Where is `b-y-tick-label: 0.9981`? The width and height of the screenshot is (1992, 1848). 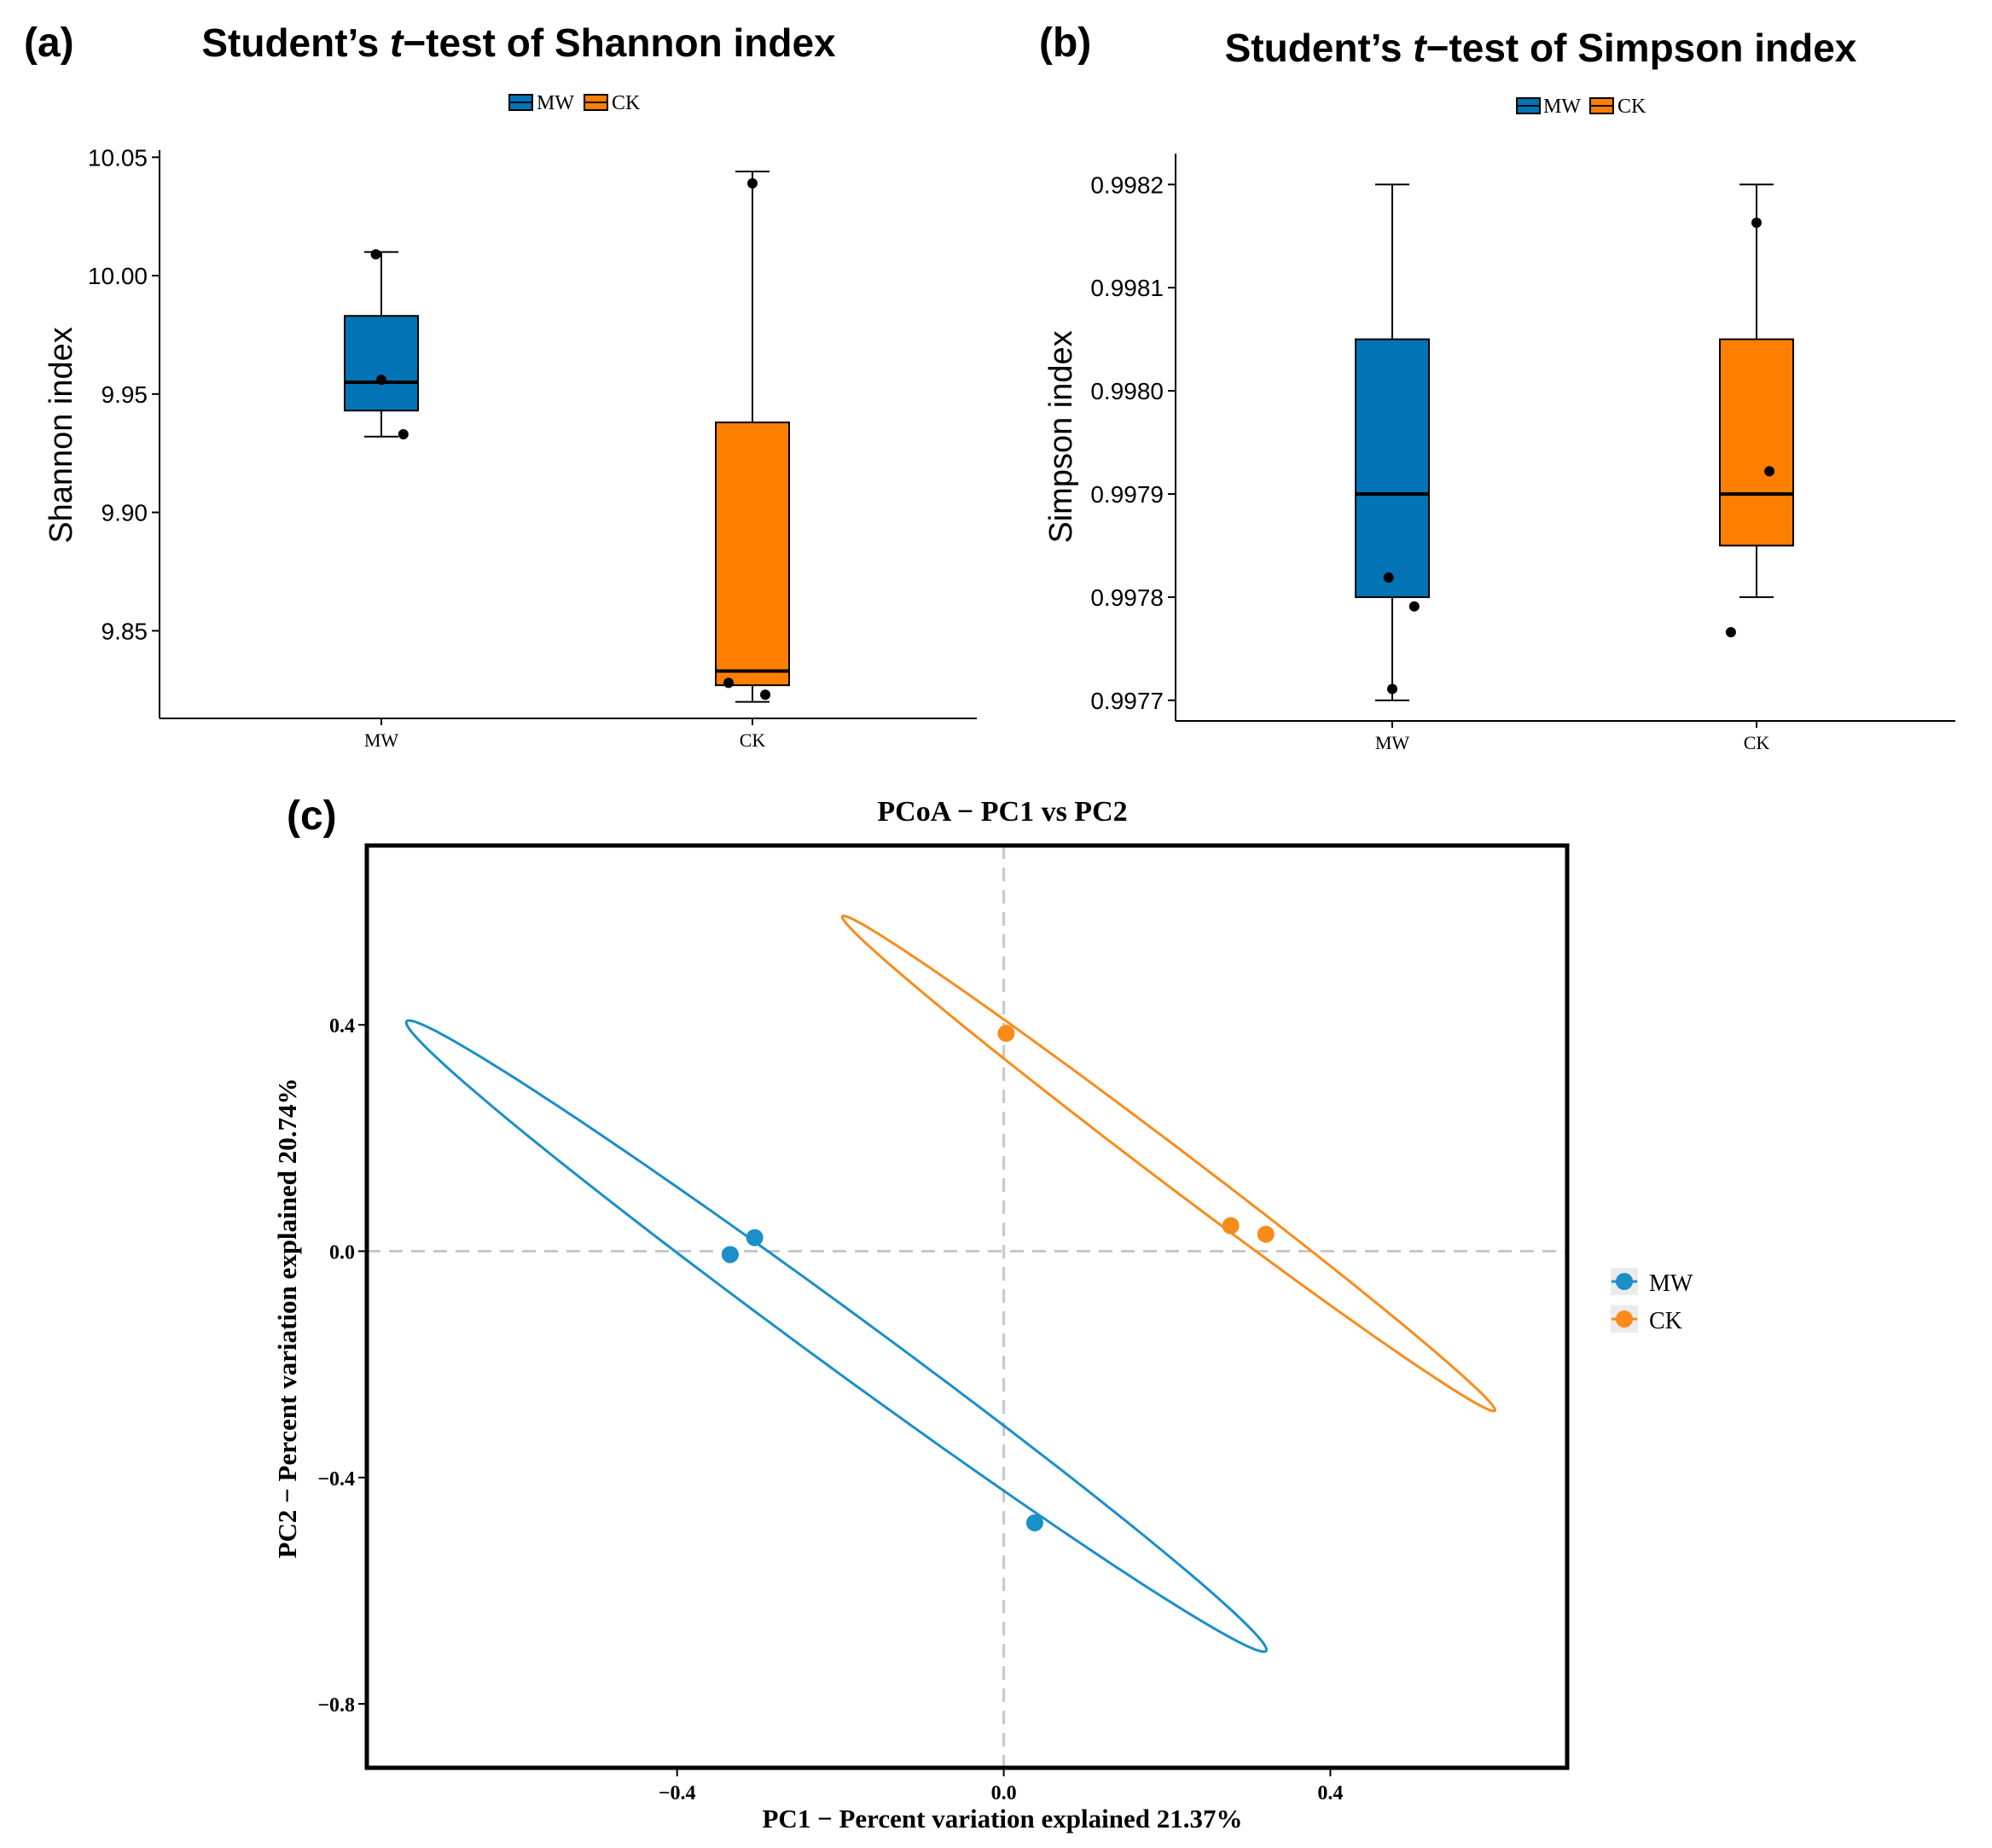 b-y-tick-label: 0.9981 is located at coordinates (1127, 288).